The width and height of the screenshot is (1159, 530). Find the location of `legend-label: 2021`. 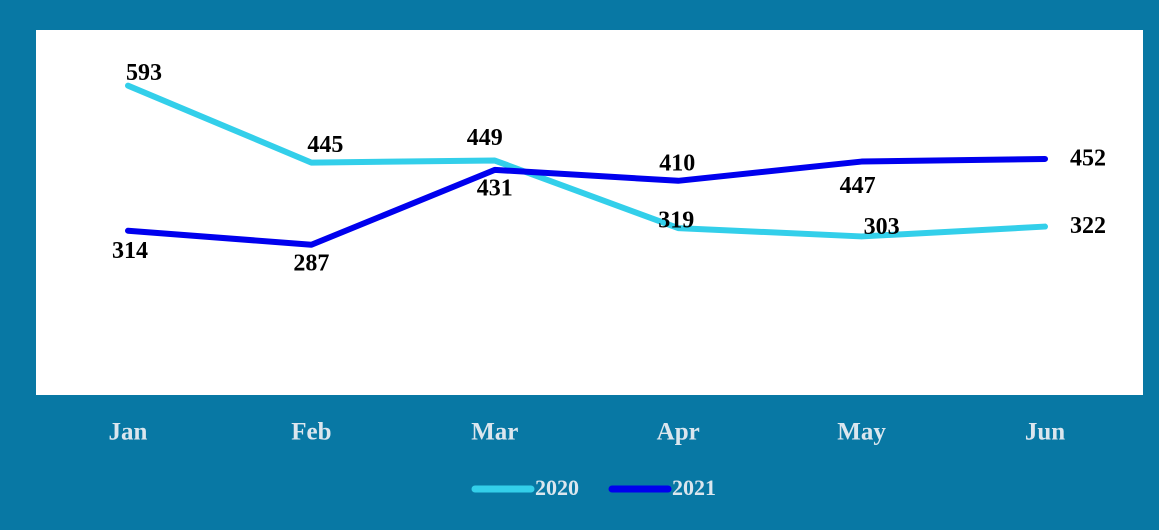

legend-label: 2021 is located at coordinates (694, 487).